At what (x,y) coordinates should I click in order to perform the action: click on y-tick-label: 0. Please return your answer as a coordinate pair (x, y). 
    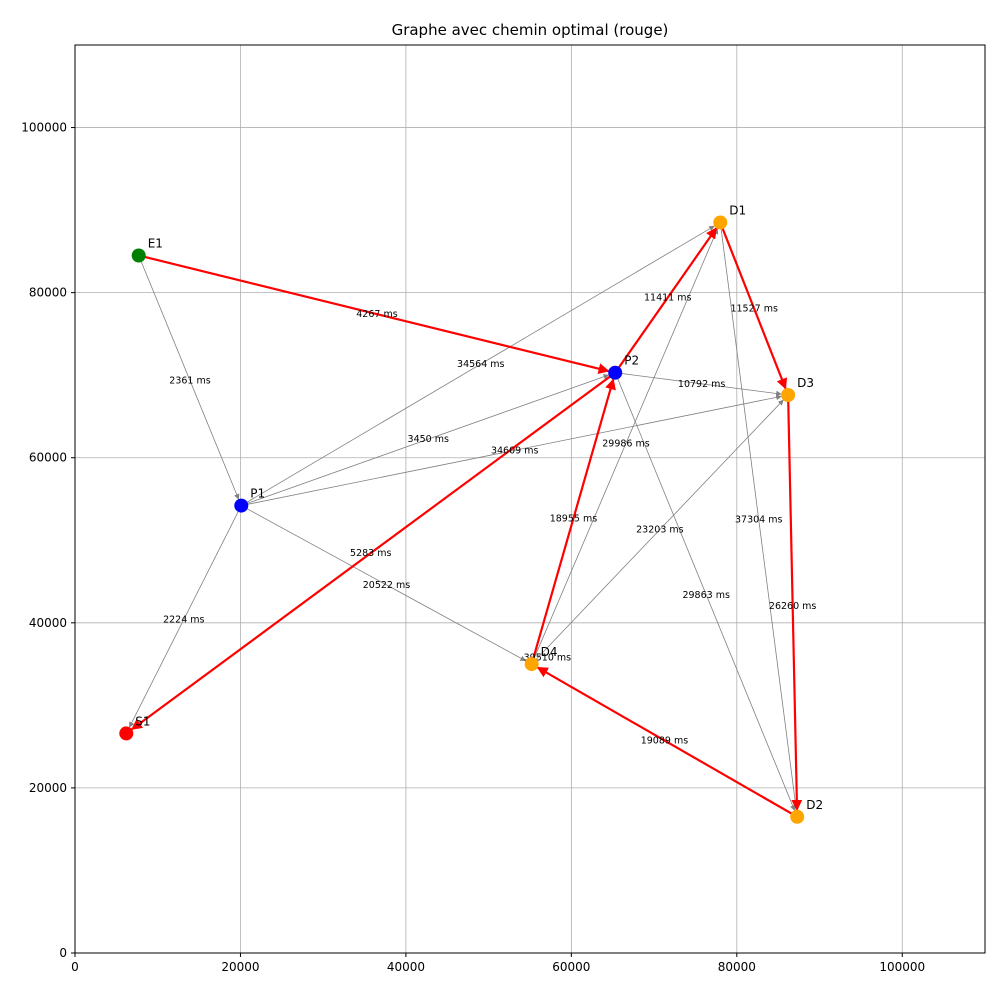
    Looking at the image, I should click on (63, 953).